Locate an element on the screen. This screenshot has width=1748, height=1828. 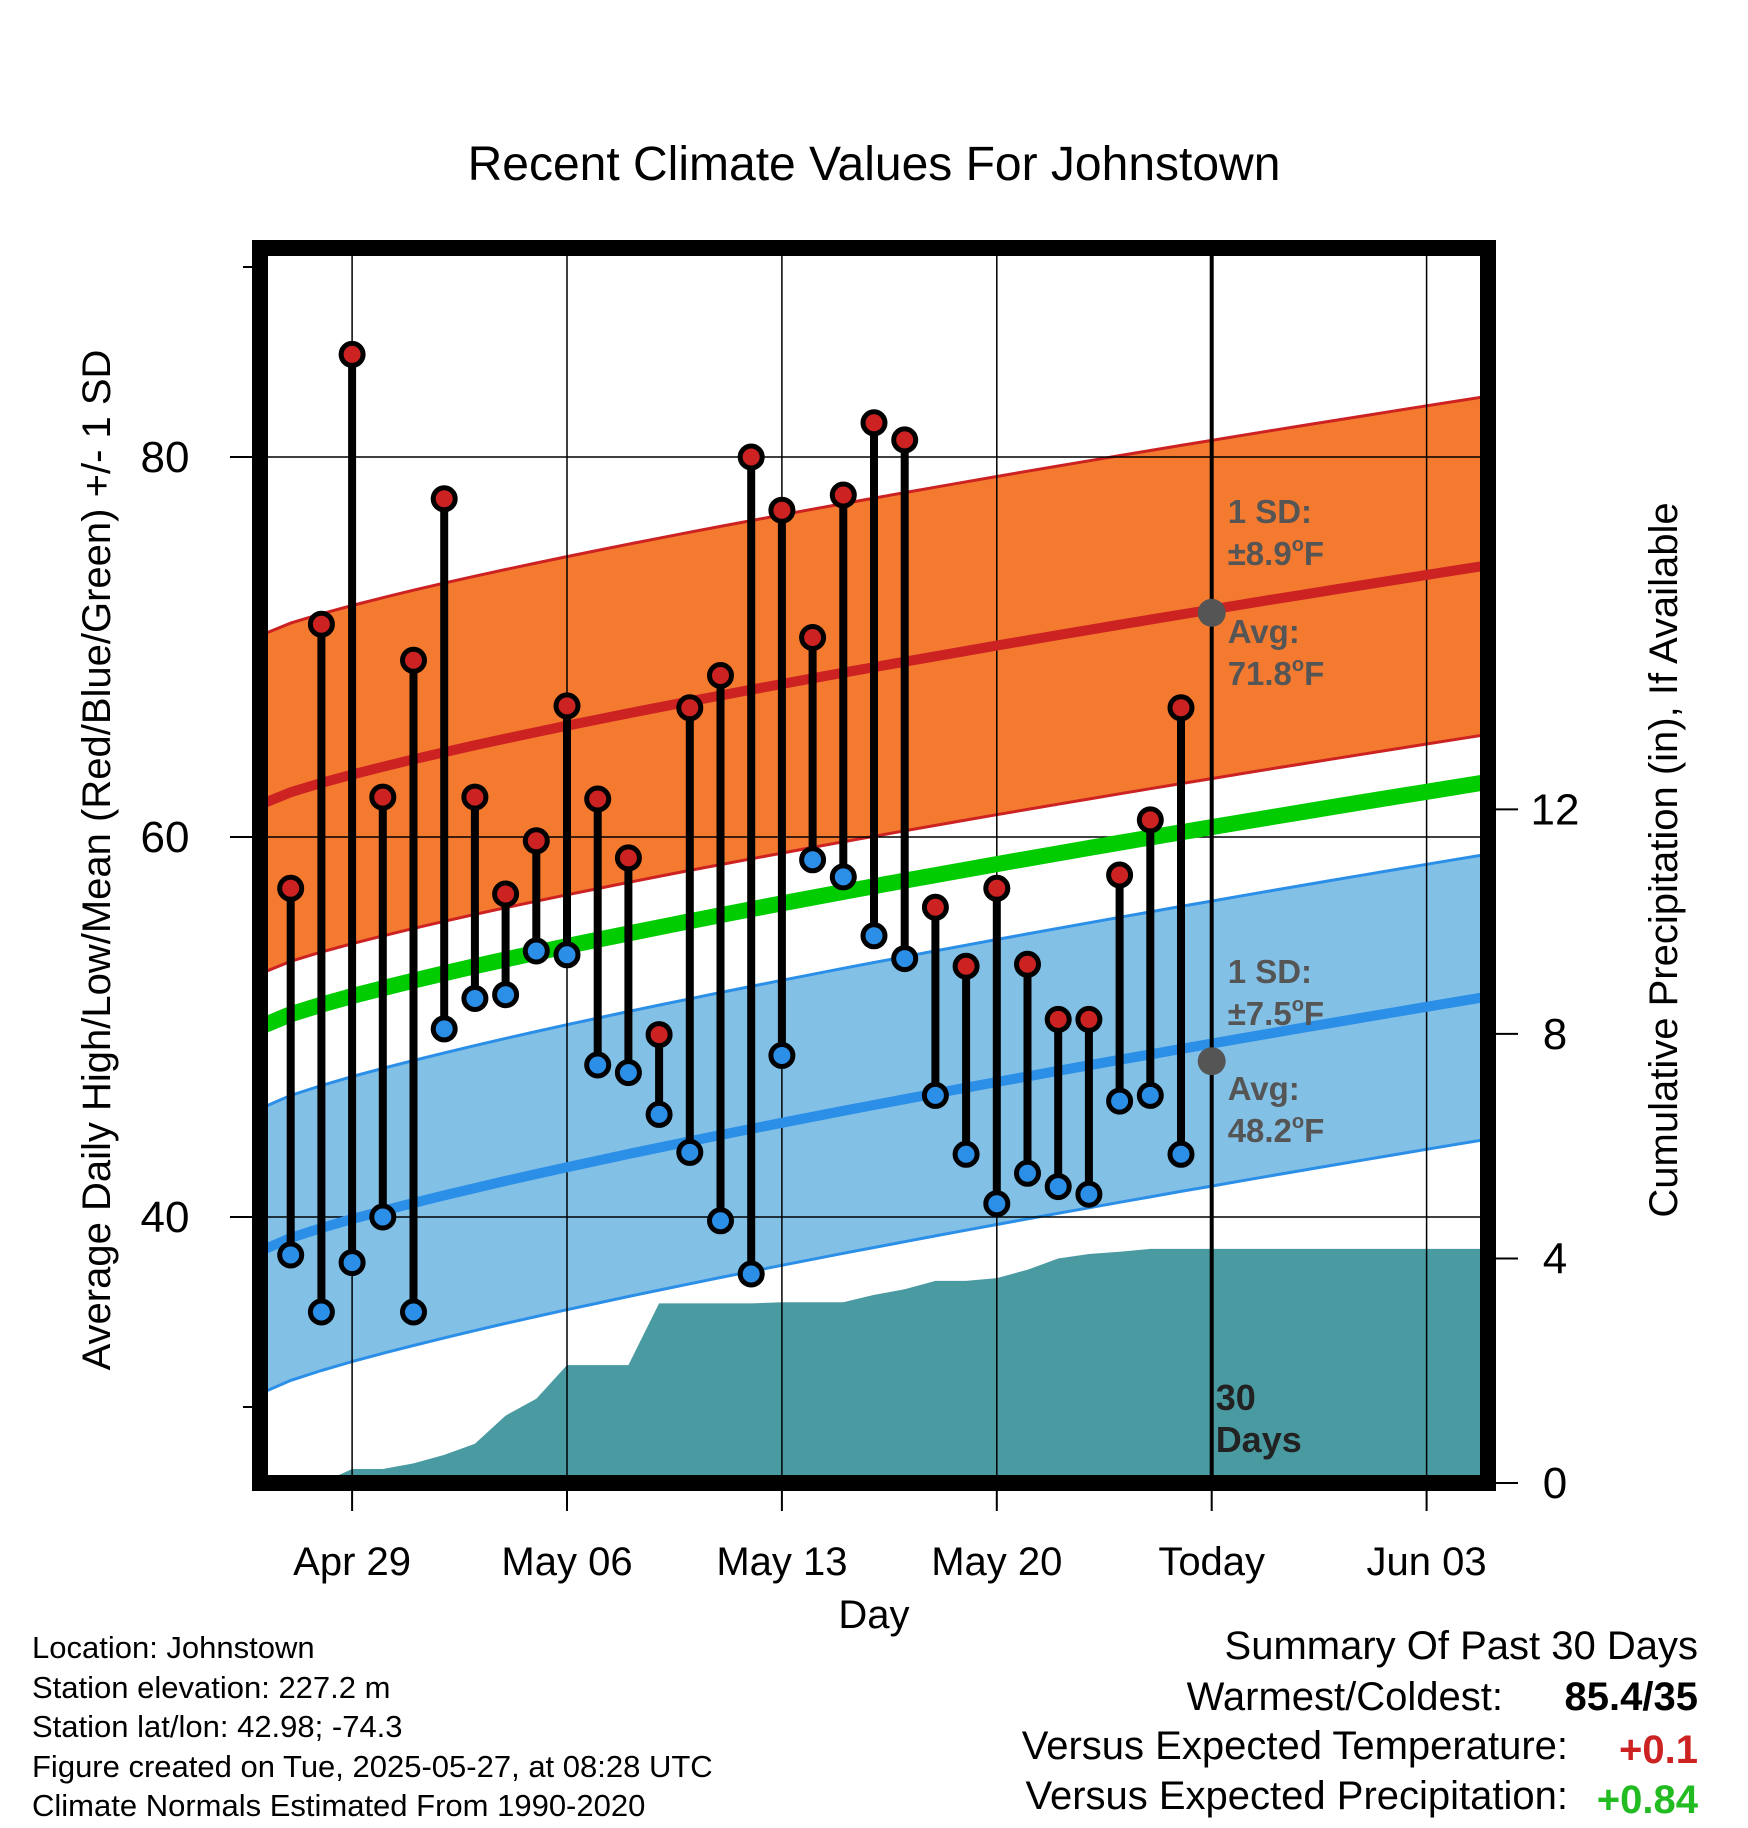
low-sd-value-text: ±7.5 is located at coordinates (1260, 1013).